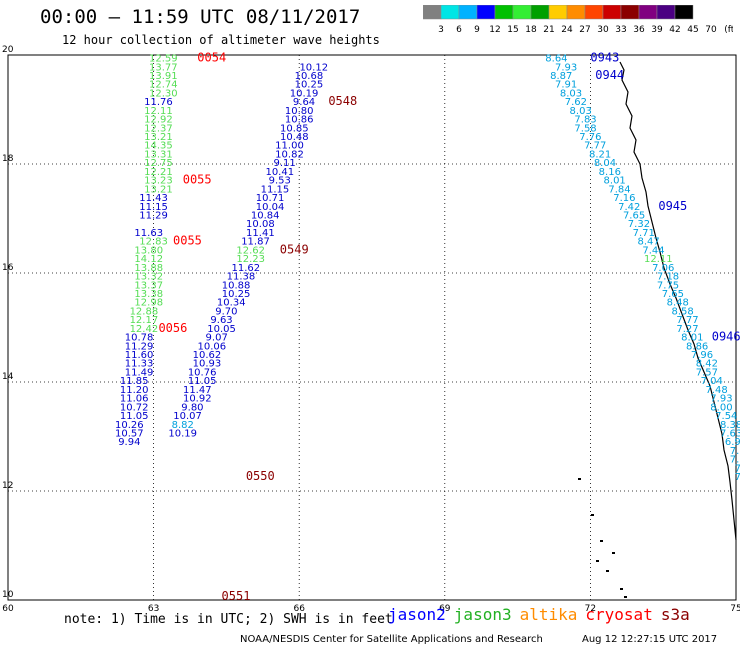 The width and height of the screenshot is (740, 650). I want to click on swh-value-label: 8.01, so click(615, 181).